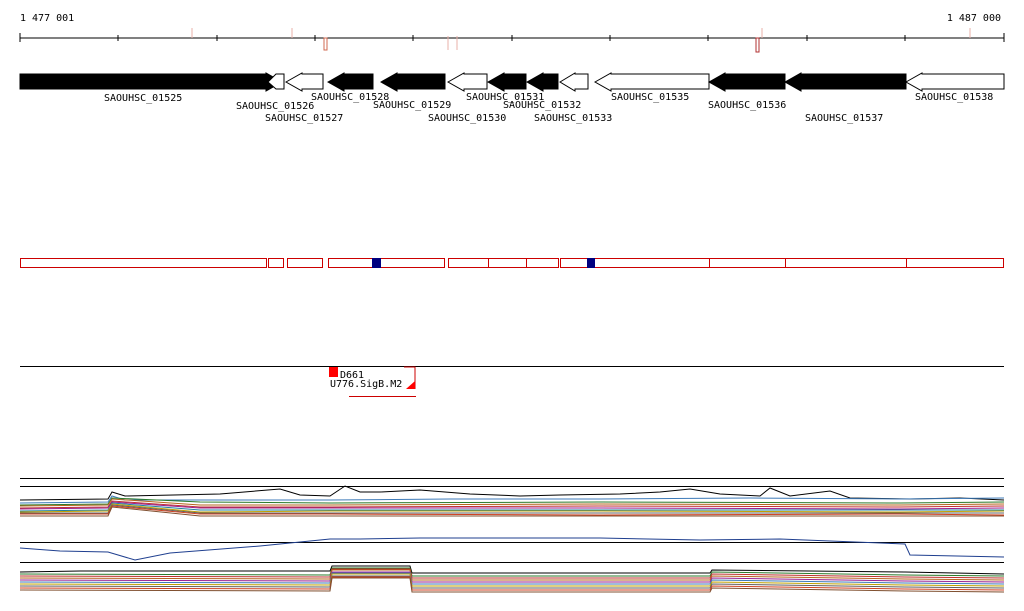  I want to click on gene-label: SAOUHSC_01527, so click(304, 118).